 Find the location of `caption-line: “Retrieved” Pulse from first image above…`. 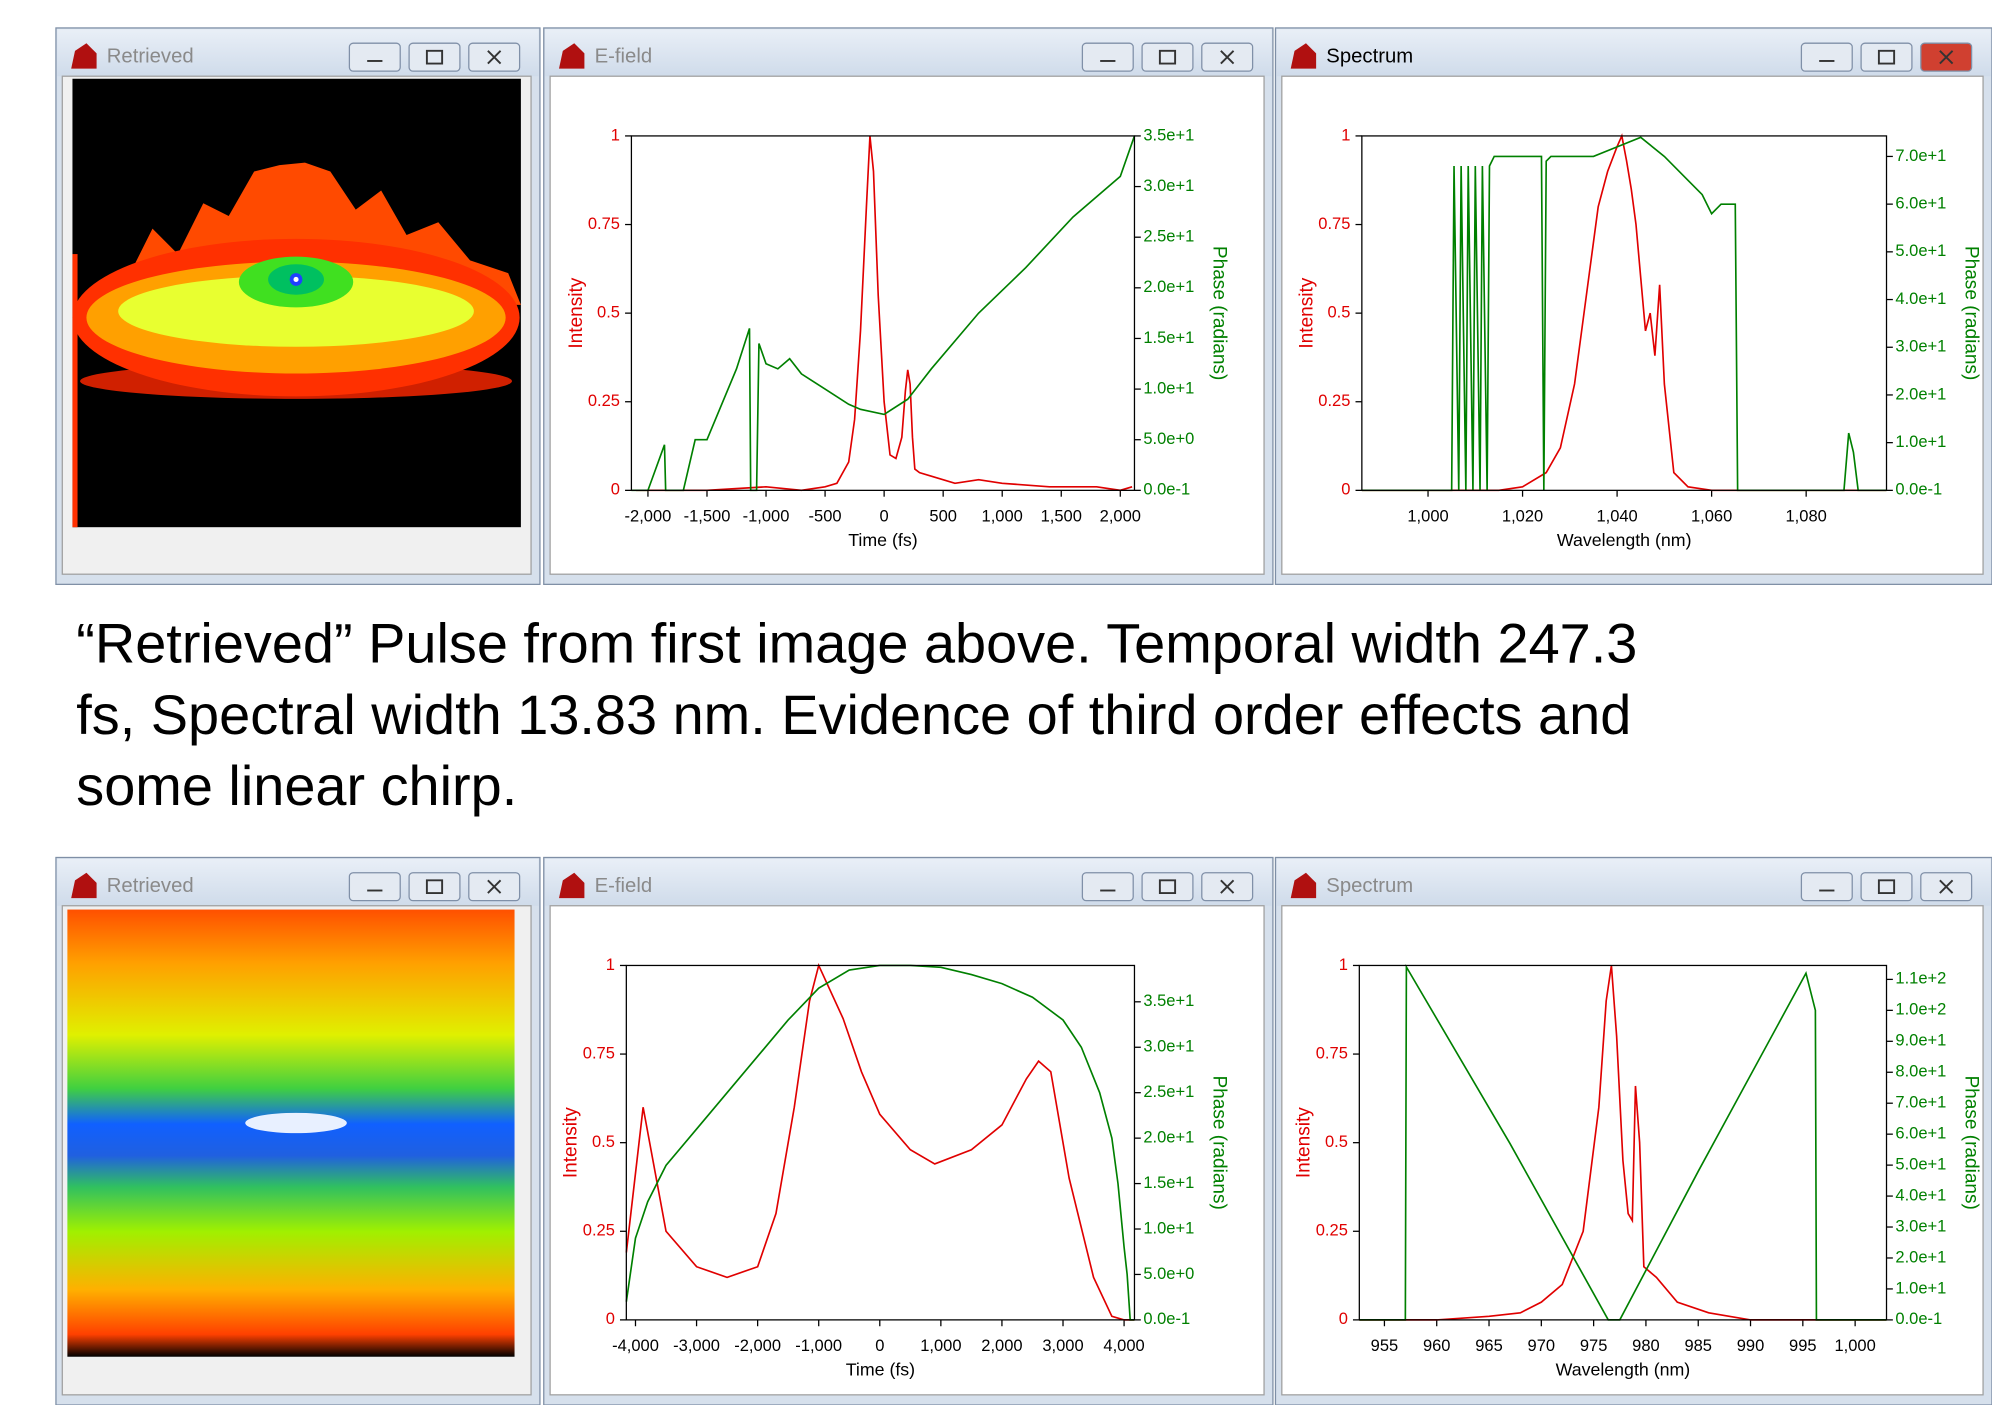

caption-line: “Retrieved” Pulse from first image above… is located at coordinates (856, 643).